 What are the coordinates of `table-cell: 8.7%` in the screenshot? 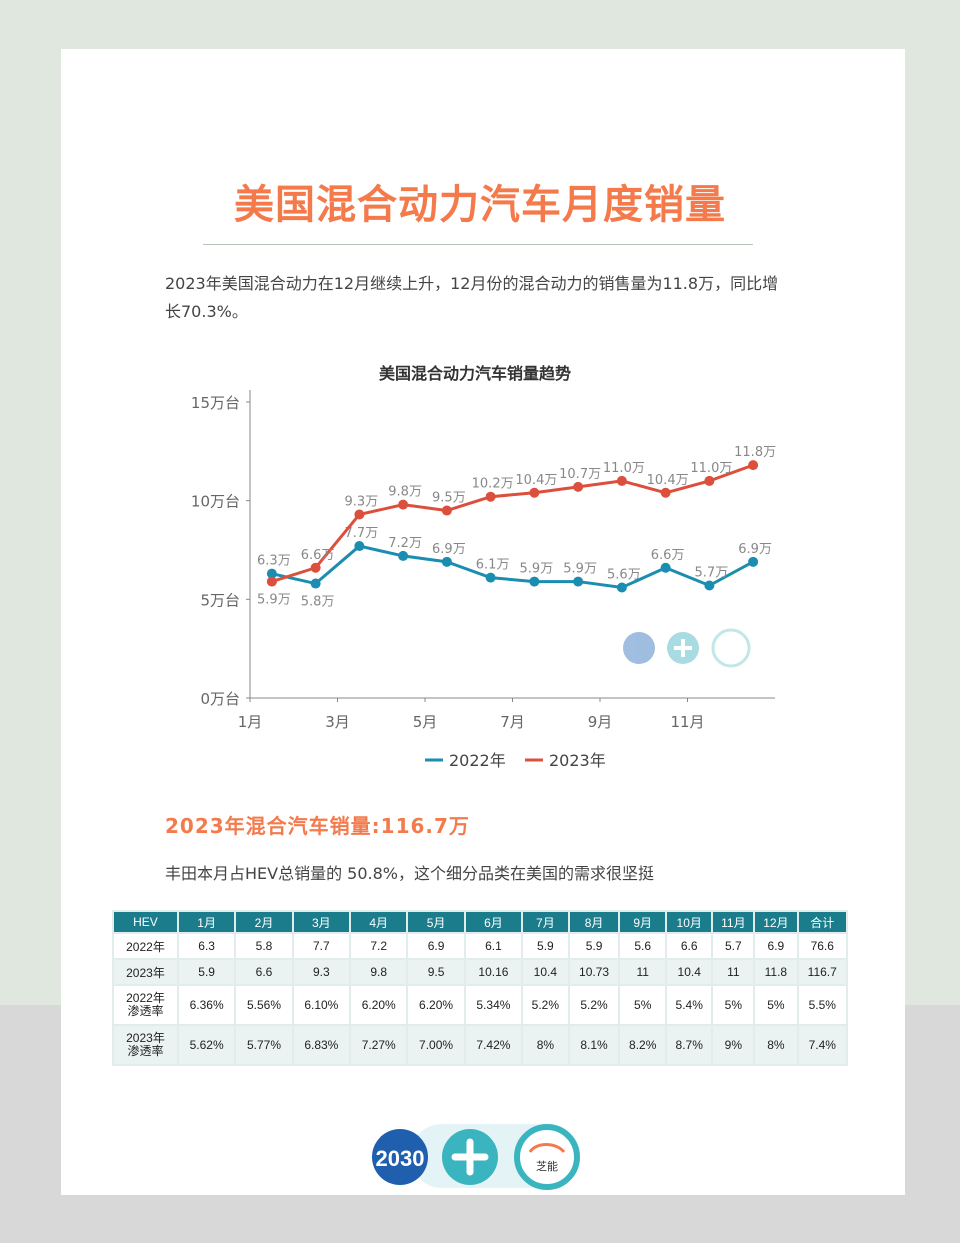 It's located at (689, 1045).